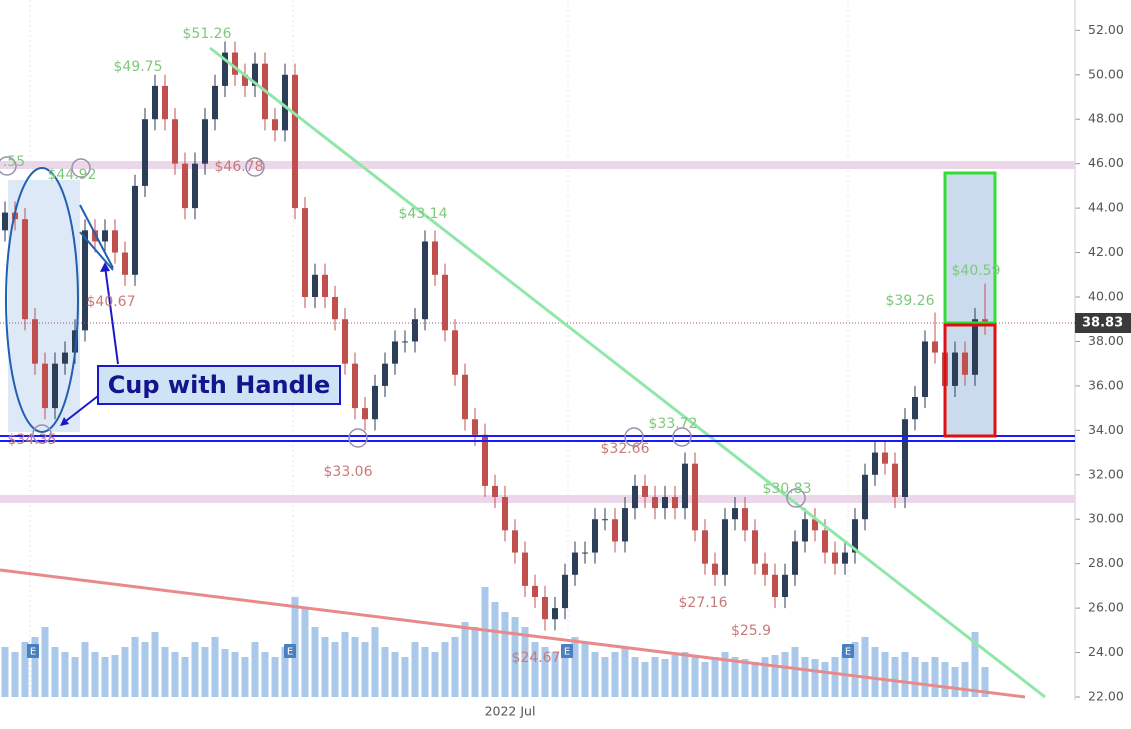 The width and height of the screenshot is (1131, 729). Describe the element at coordinates (105, 267) in the screenshot. I see `arrow-head` at that location.